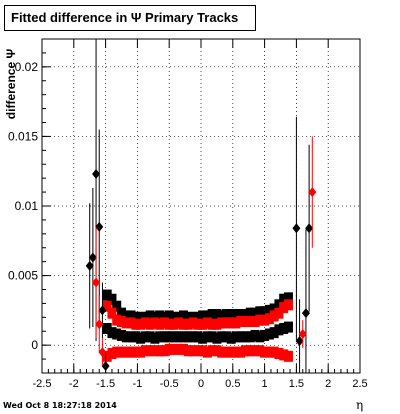 This screenshot has width=400, height=414. Describe the element at coordinates (328, 384) in the screenshot. I see `x-tick-label: 2` at that location.